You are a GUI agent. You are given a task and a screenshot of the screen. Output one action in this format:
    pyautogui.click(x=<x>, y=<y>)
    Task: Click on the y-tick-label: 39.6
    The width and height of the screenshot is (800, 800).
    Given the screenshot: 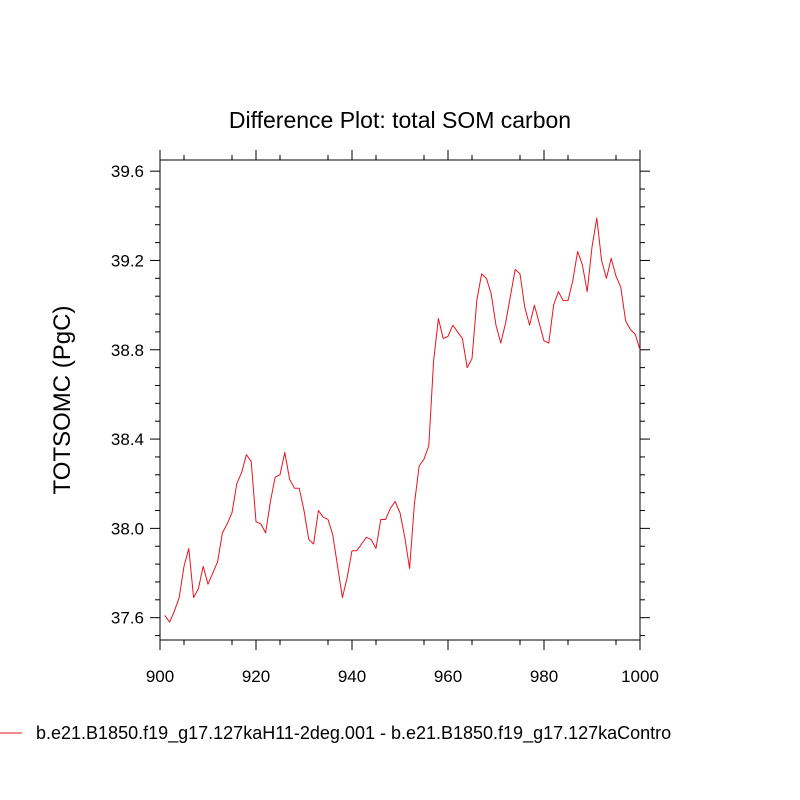 What is the action you would take?
    pyautogui.click(x=127, y=171)
    